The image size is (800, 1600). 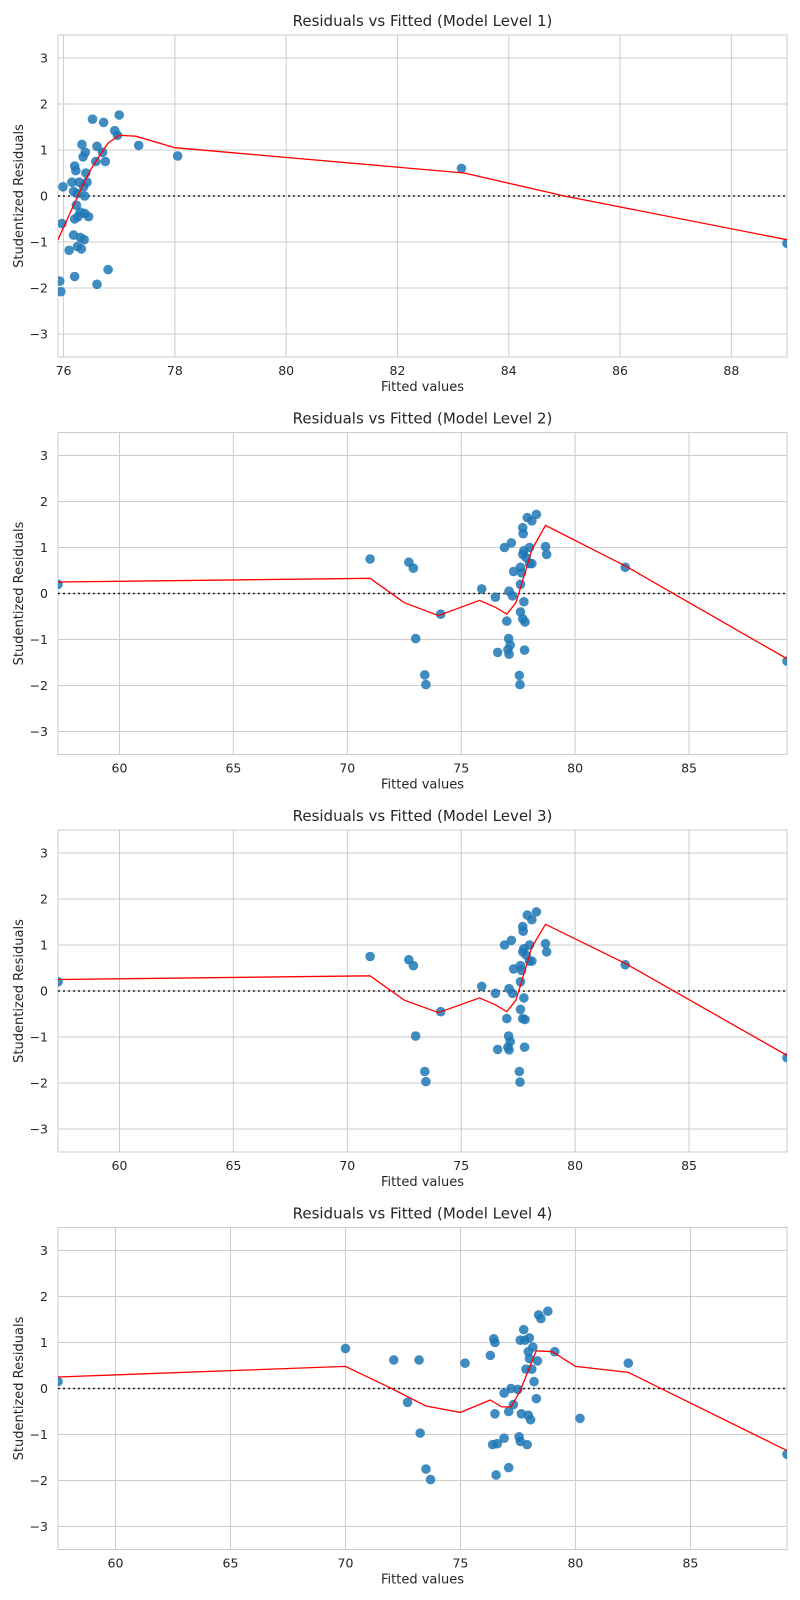 What do you see at coordinates (44, 150) in the screenshot?
I see `y-tick-label: 1` at bounding box center [44, 150].